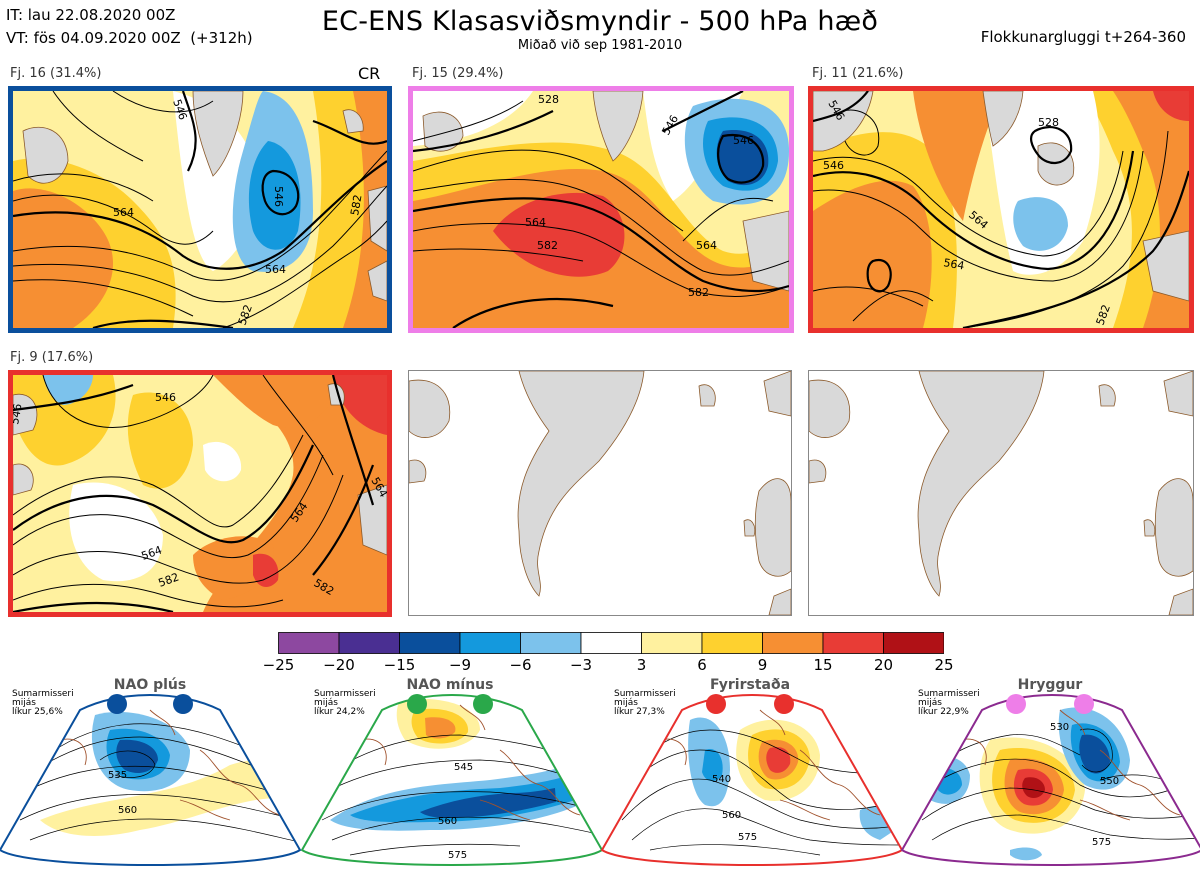 The image size is (1200, 871). Describe the element at coordinates (278, 665) in the screenshot. I see `colorbar-tick-label: −25` at that location.